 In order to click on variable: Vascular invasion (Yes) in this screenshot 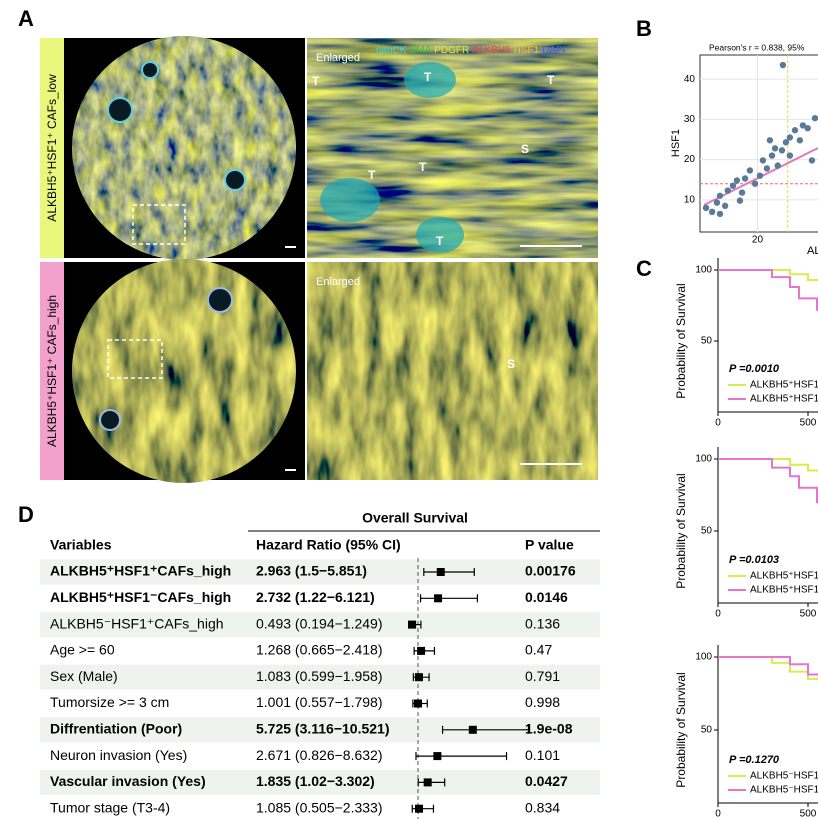, I will do `click(128, 781)`.